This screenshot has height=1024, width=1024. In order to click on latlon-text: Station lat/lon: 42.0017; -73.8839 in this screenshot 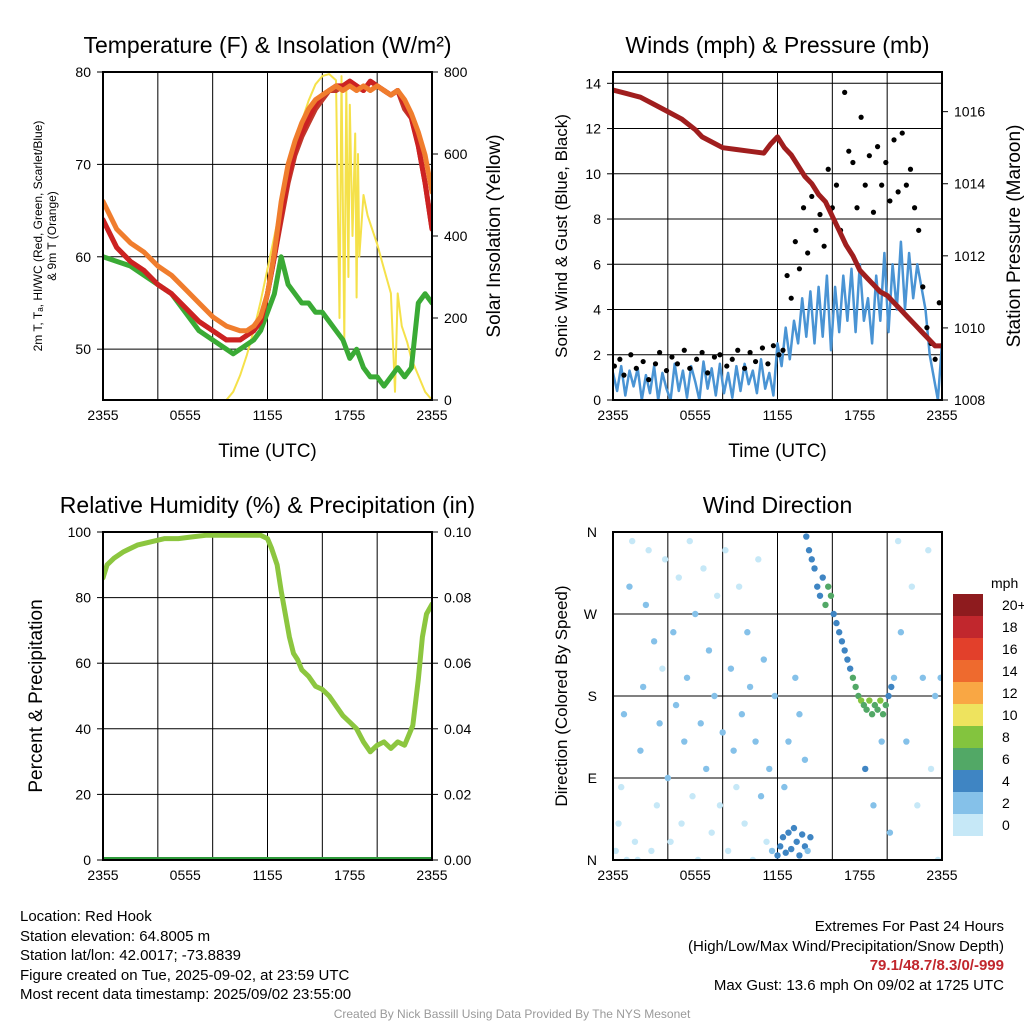, I will do `click(131, 955)`.